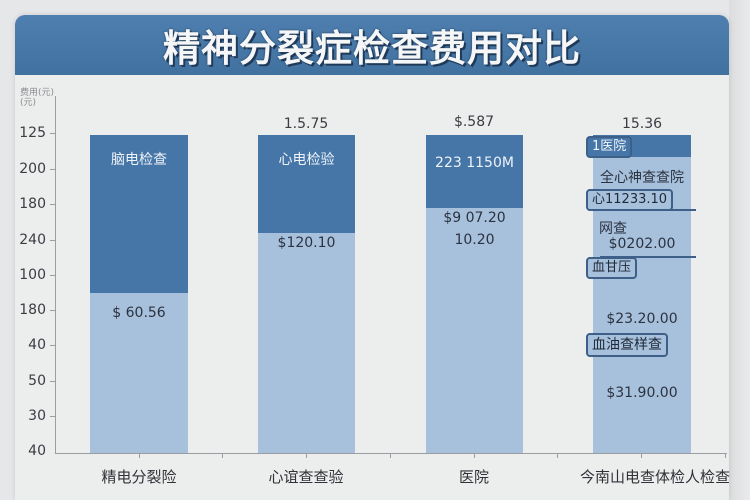  I want to click on bar-3-top-value: $.587, so click(474, 122).